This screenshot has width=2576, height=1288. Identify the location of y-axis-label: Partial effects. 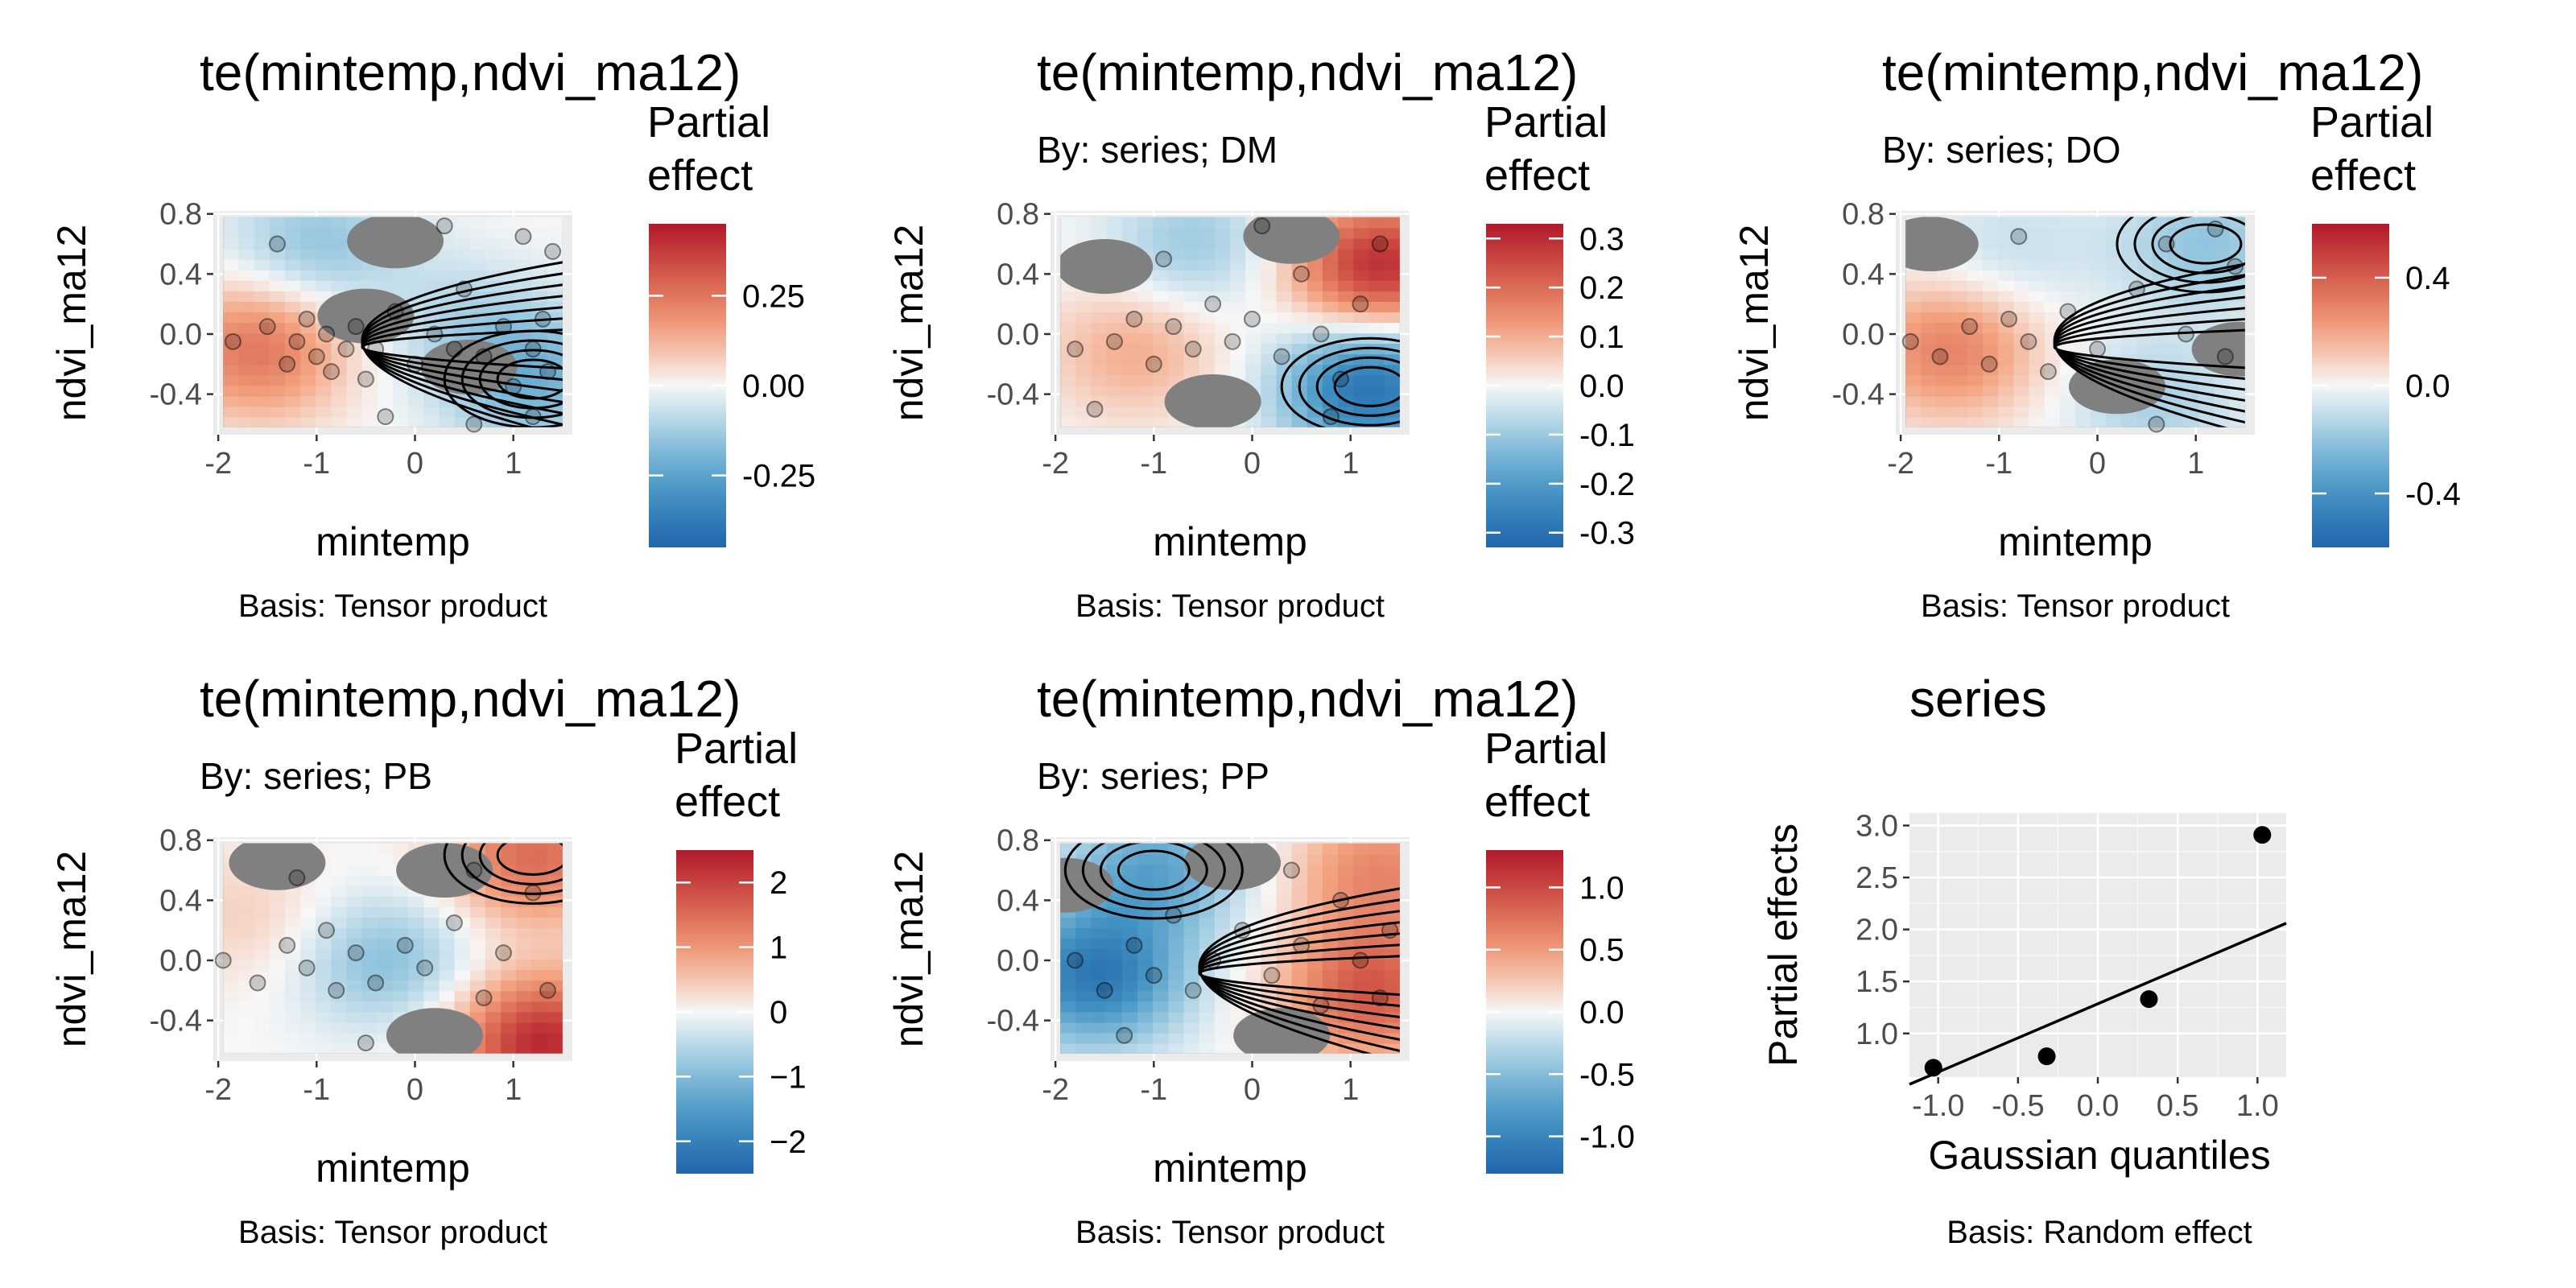
(1783, 945).